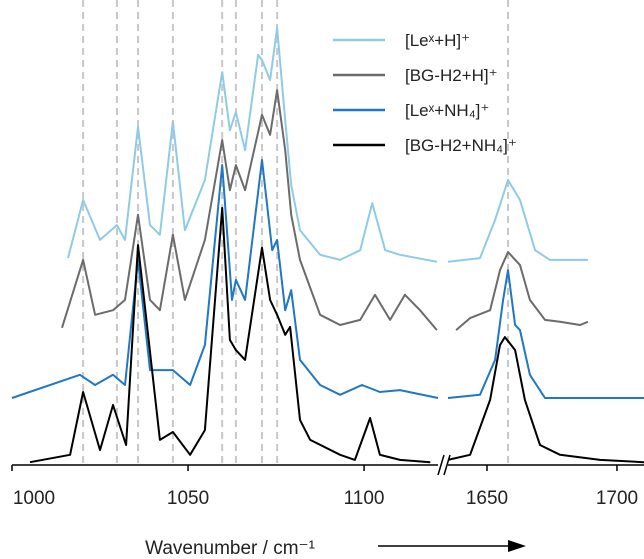 This screenshot has height=559, width=644. What do you see at coordinates (437, 40) in the screenshot?
I see `legend-label: [Leˣ+H]⁺` at bounding box center [437, 40].